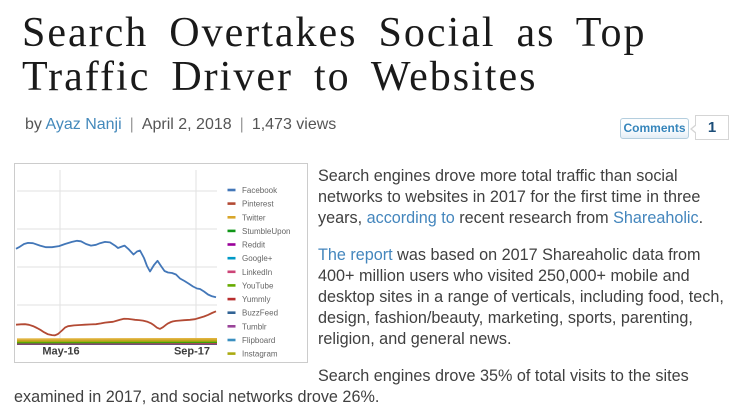 The height and width of the screenshot is (418, 750). I want to click on svg-text: Facebook, so click(260, 190).